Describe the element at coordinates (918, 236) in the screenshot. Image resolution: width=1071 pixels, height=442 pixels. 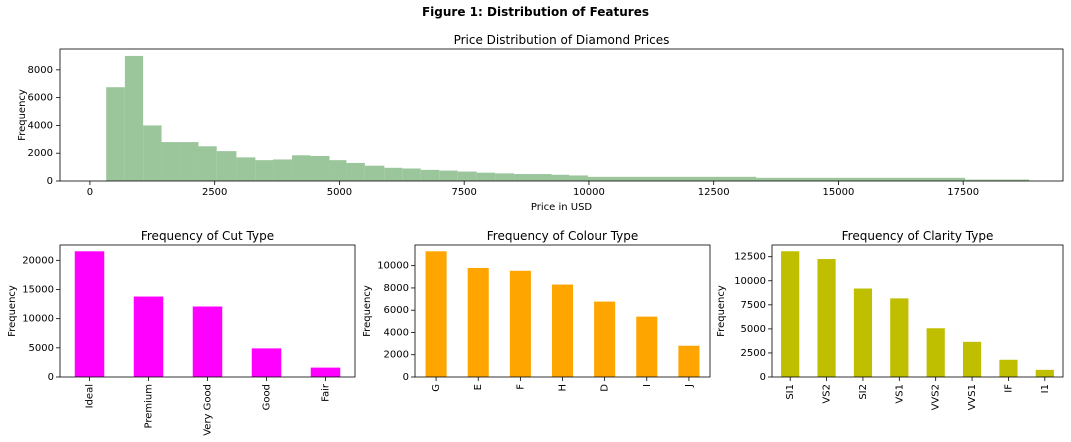
I see `chart-title: Frequency of Clarity Type` at that location.